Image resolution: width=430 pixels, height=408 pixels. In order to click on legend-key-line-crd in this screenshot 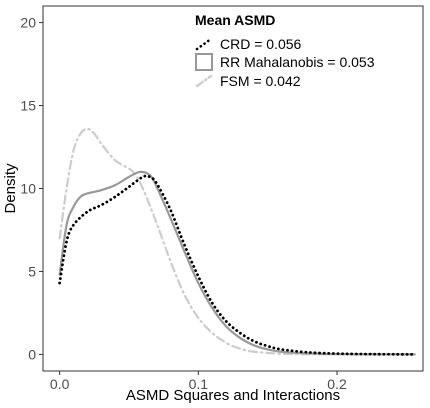, I will do `click(204, 44)`.